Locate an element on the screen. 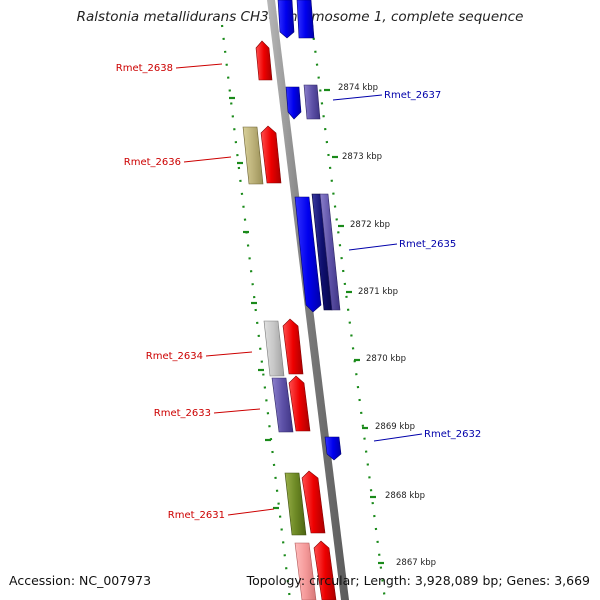 This screenshot has width=600, height=600. gene-label-rmet-2631: Rmet_2631 is located at coordinates (196, 515).